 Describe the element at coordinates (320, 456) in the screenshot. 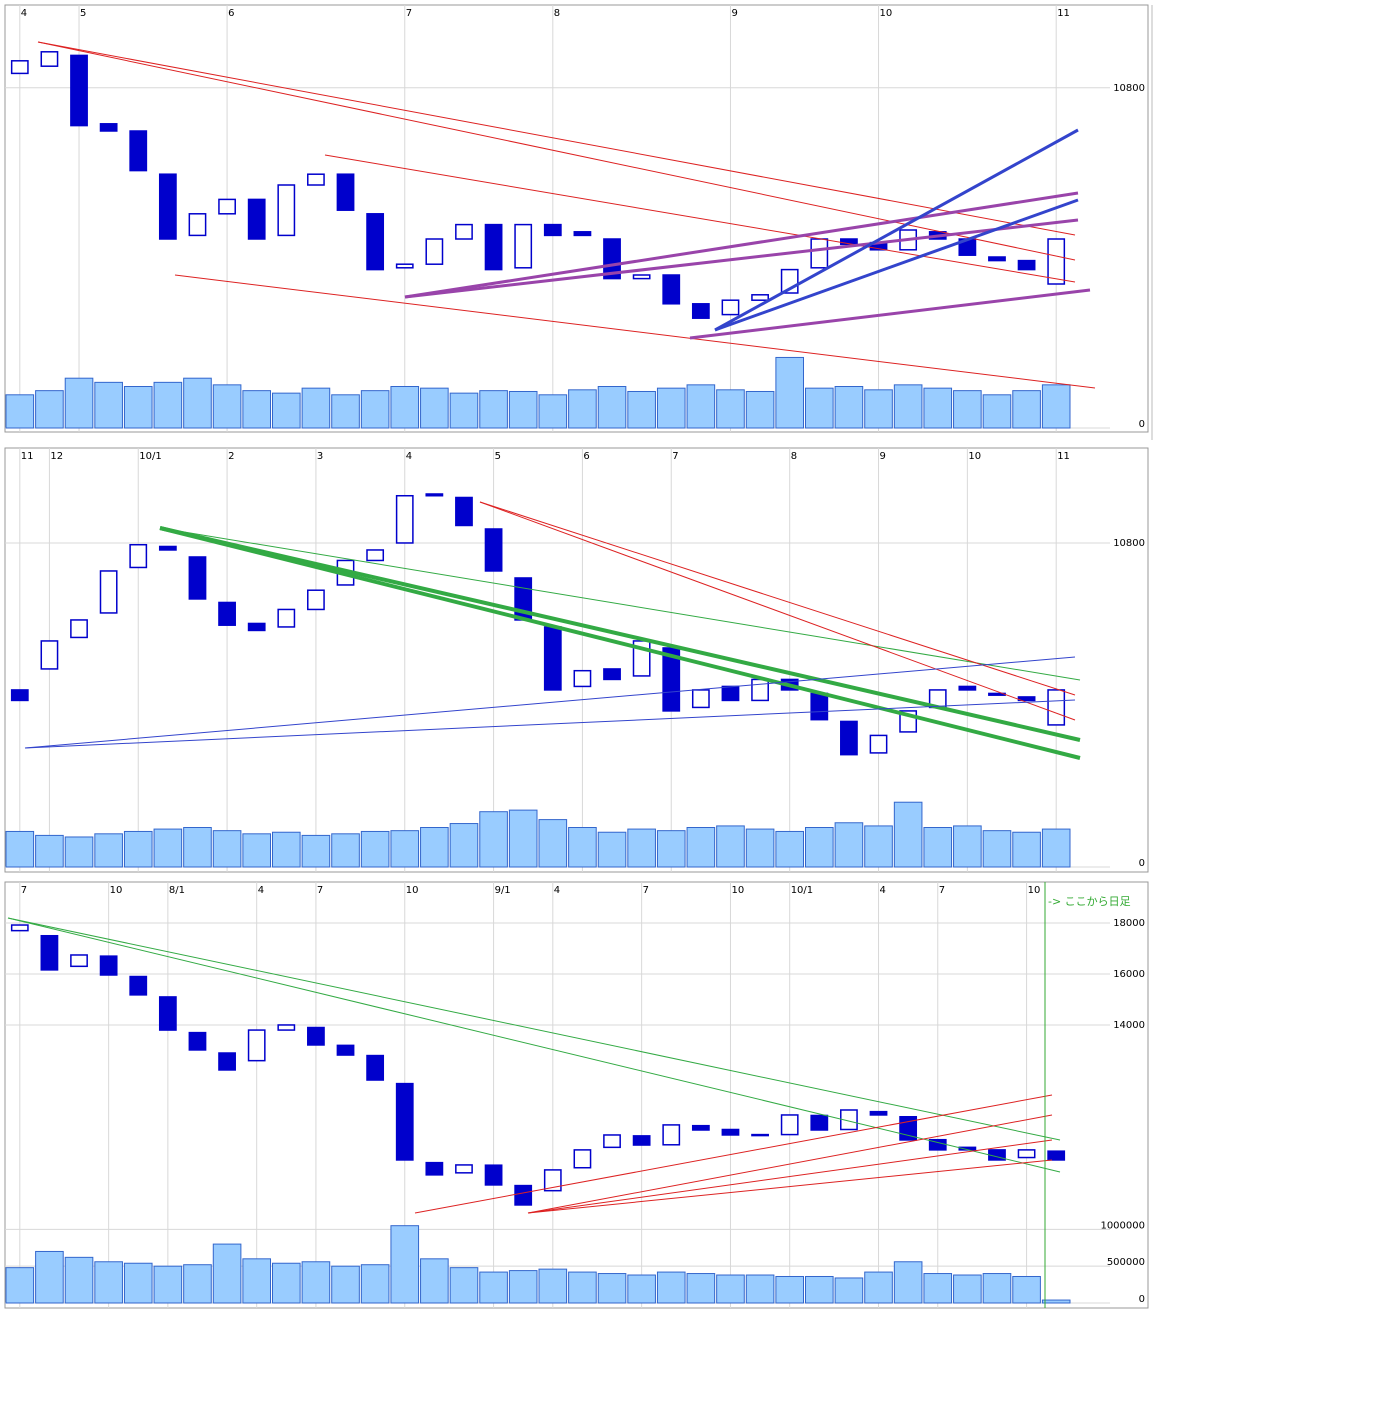

I see `x-tick-label: 3` at that location.